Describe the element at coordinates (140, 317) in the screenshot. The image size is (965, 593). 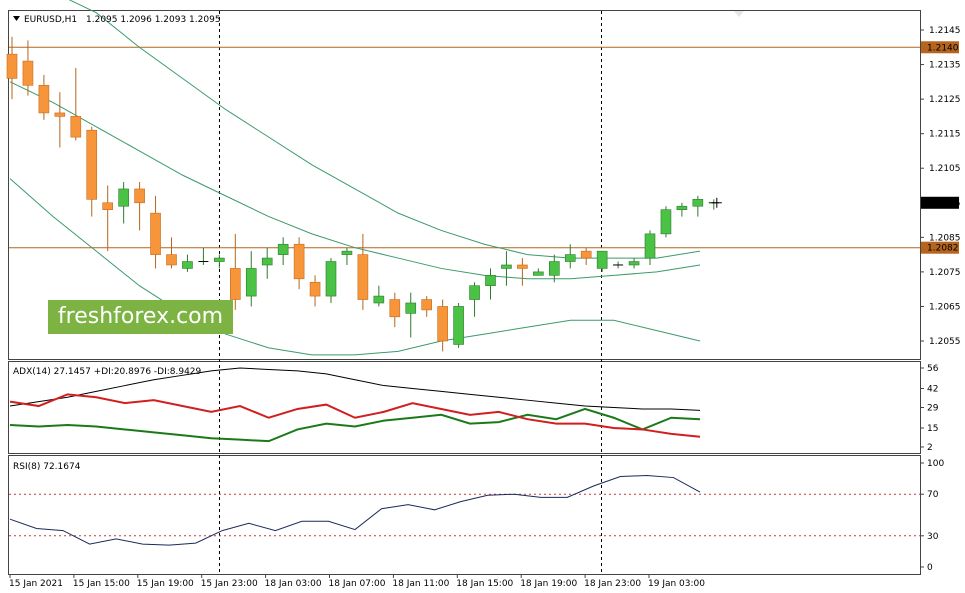
I see `watermark-logo: freshforex.com` at that location.